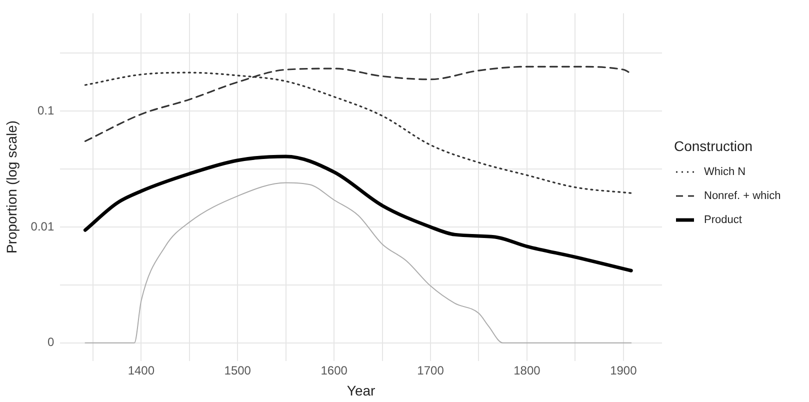 The width and height of the screenshot is (809, 402). Describe the element at coordinates (42, 226) in the screenshot. I see `y-tick-label: 0.01` at that location.